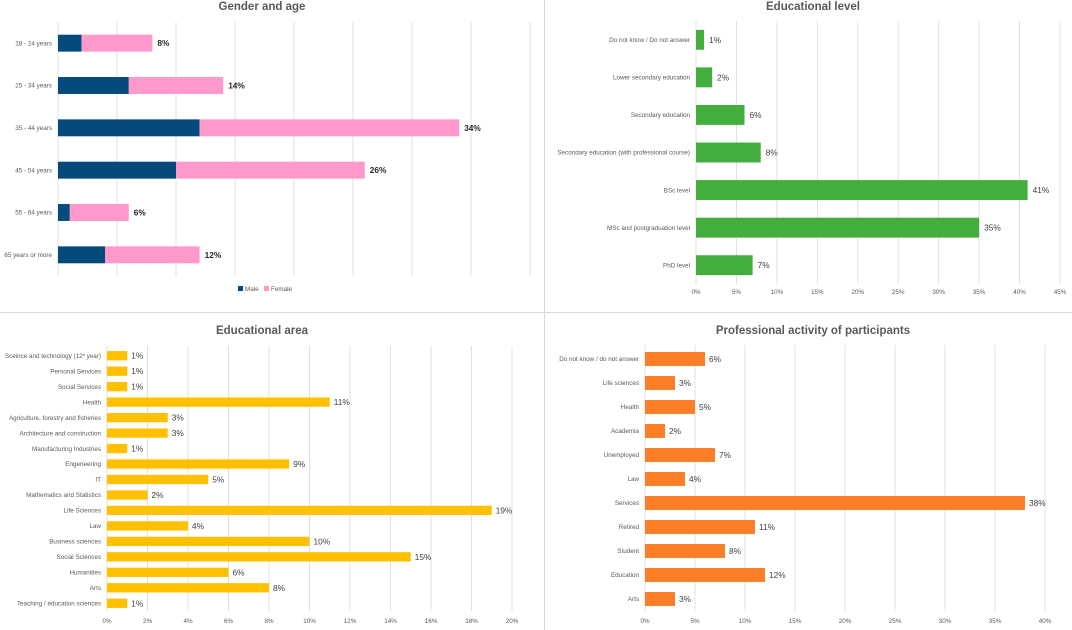  Describe the element at coordinates (79, 387) in the screenshot. I see `category-label-social-services: Social Services` at that location.